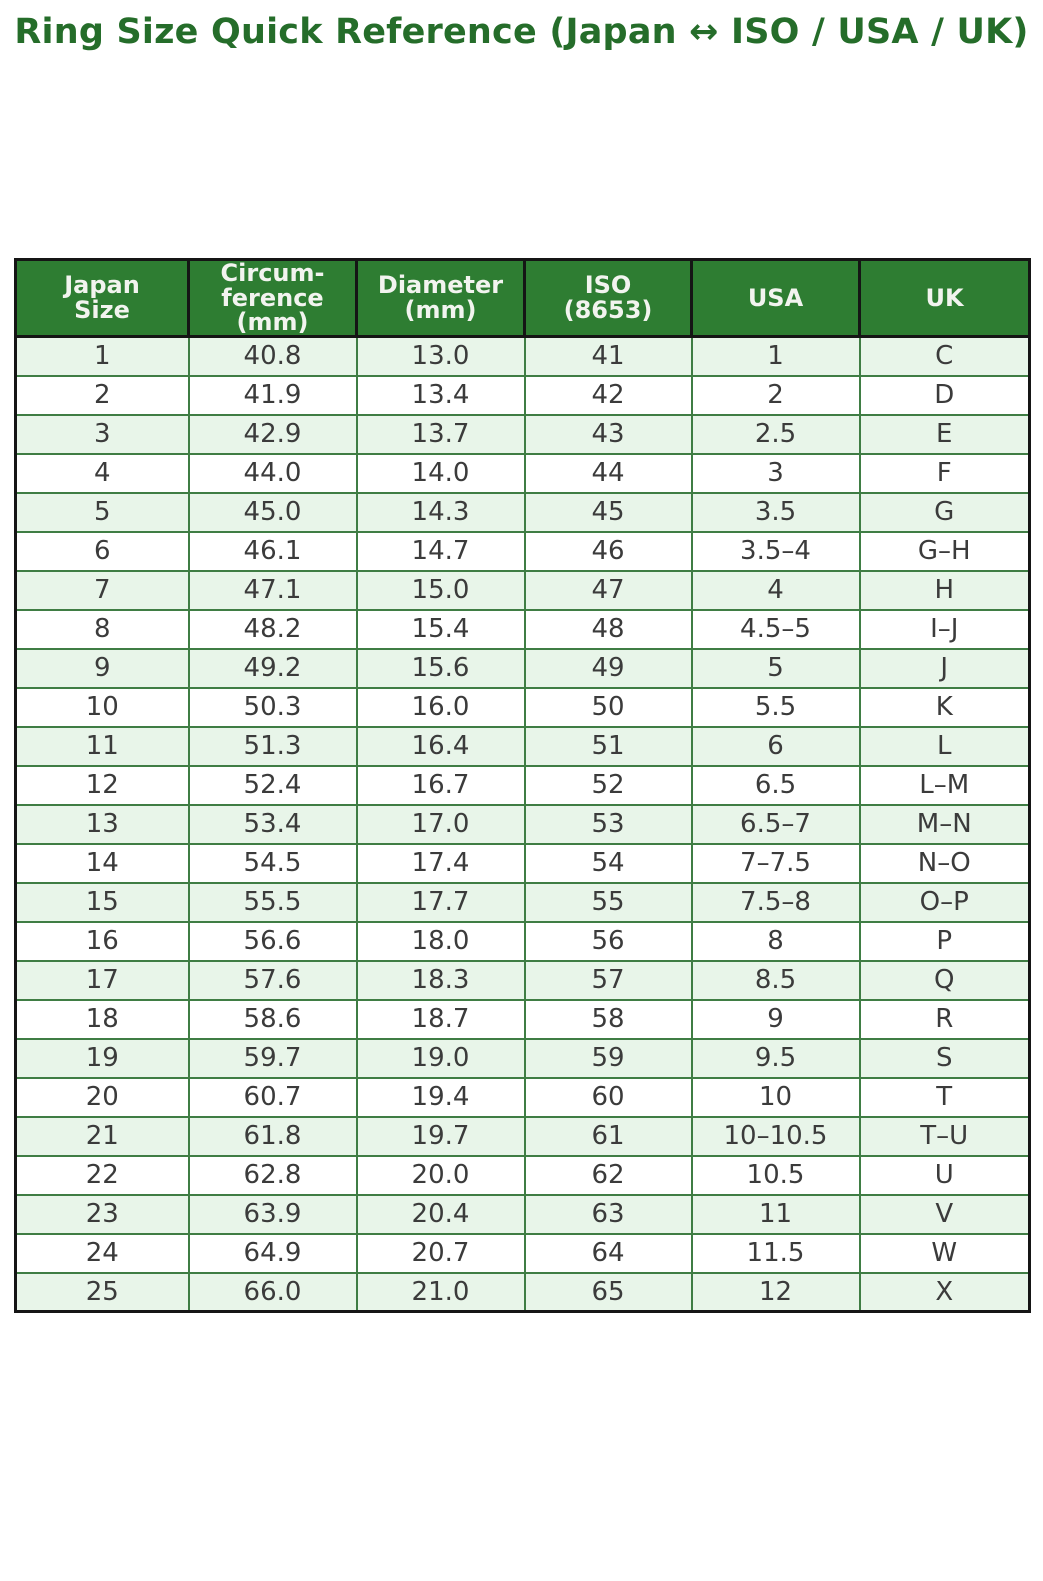 This screenshot has width=1043, height=1581. What do you see at coordinates (775, 1097) in the screenshot?
I see `cell: 10` at bounding box center [775, 1097].